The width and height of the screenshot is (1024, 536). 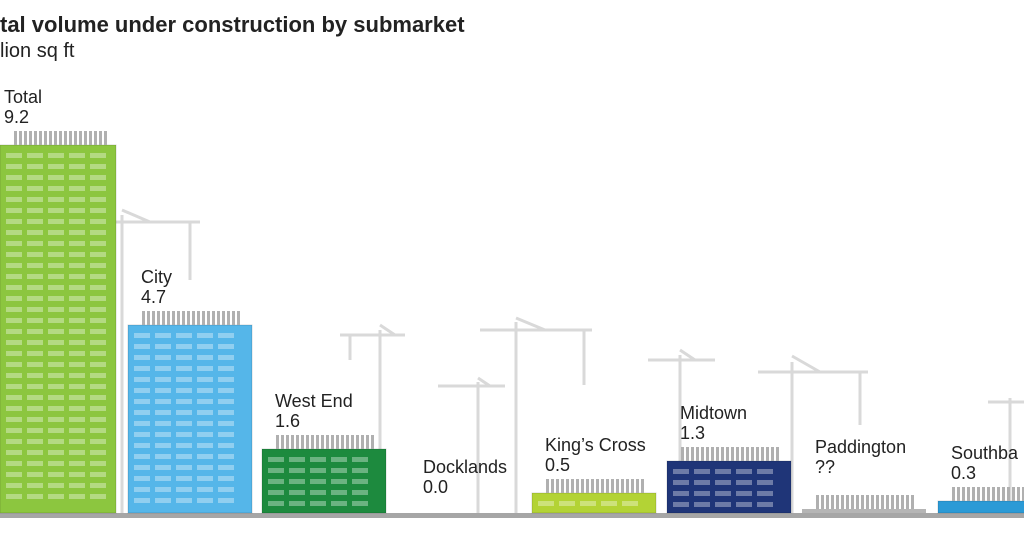 I want to click on value-label: 1.3, so click(x=692, y=433).